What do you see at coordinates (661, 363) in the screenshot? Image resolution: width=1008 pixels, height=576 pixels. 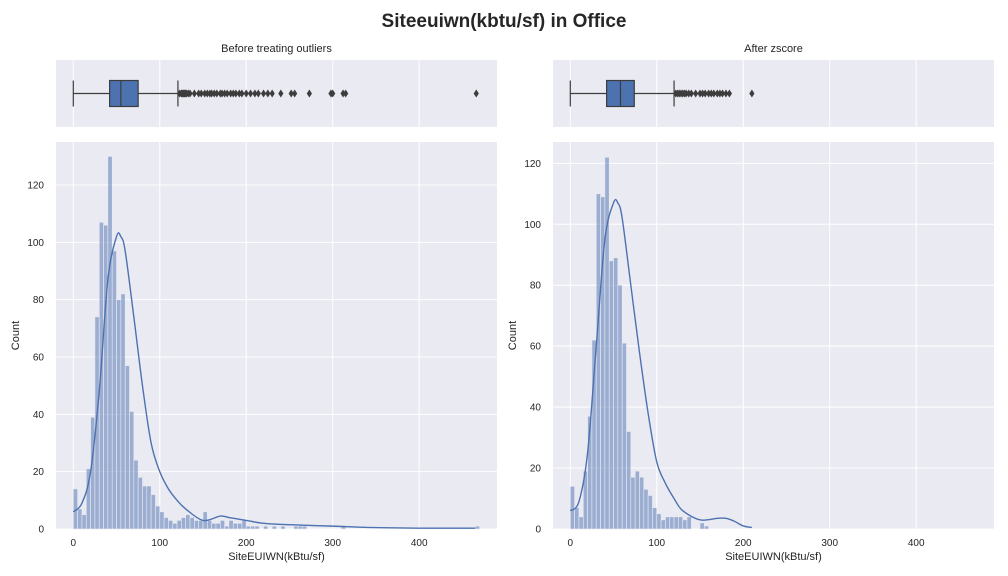 I see `kde-curve` at bounding box center [661, 363].